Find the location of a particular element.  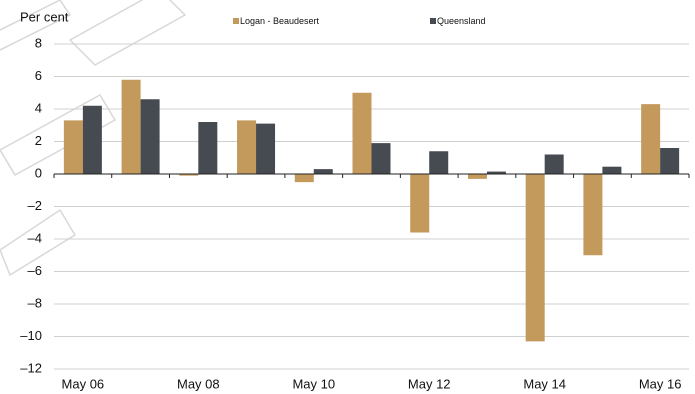

x-tick-label: May 12 is located at coordinates (429, 383).